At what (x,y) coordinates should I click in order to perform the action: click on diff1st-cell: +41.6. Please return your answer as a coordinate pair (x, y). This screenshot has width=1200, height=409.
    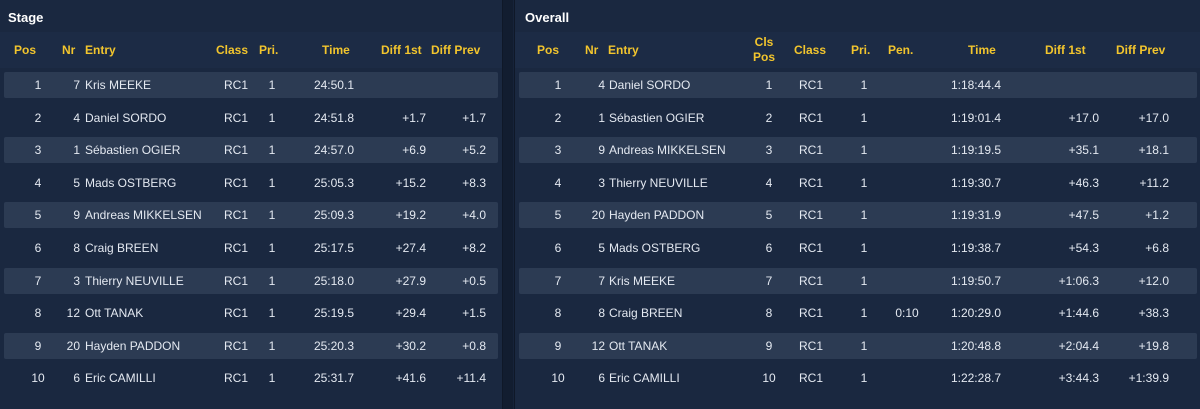
    Looking at the image, I should click on (410, 378).